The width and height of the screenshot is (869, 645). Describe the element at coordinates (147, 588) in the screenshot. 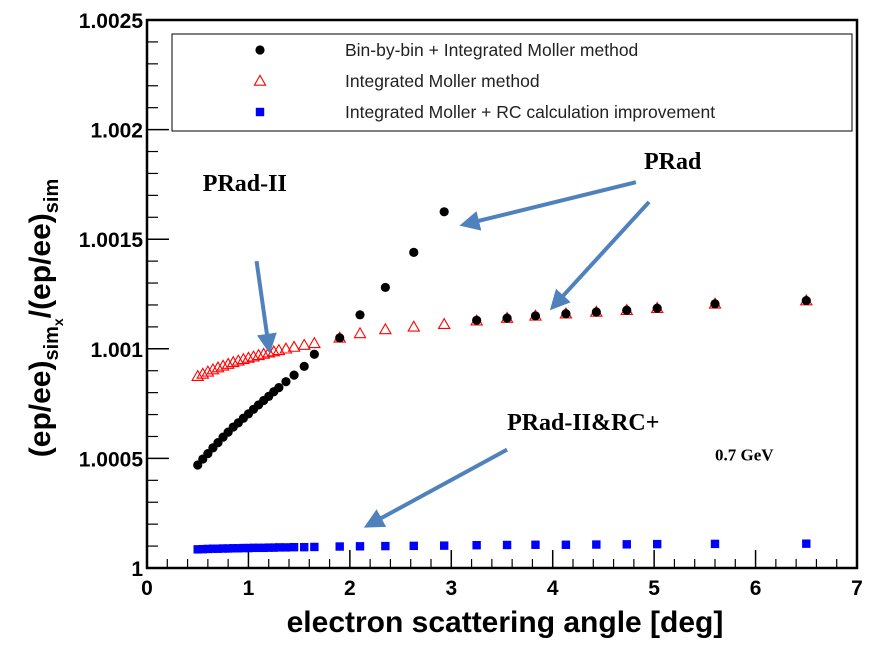

I see `x-tick-label: 0` at that location.